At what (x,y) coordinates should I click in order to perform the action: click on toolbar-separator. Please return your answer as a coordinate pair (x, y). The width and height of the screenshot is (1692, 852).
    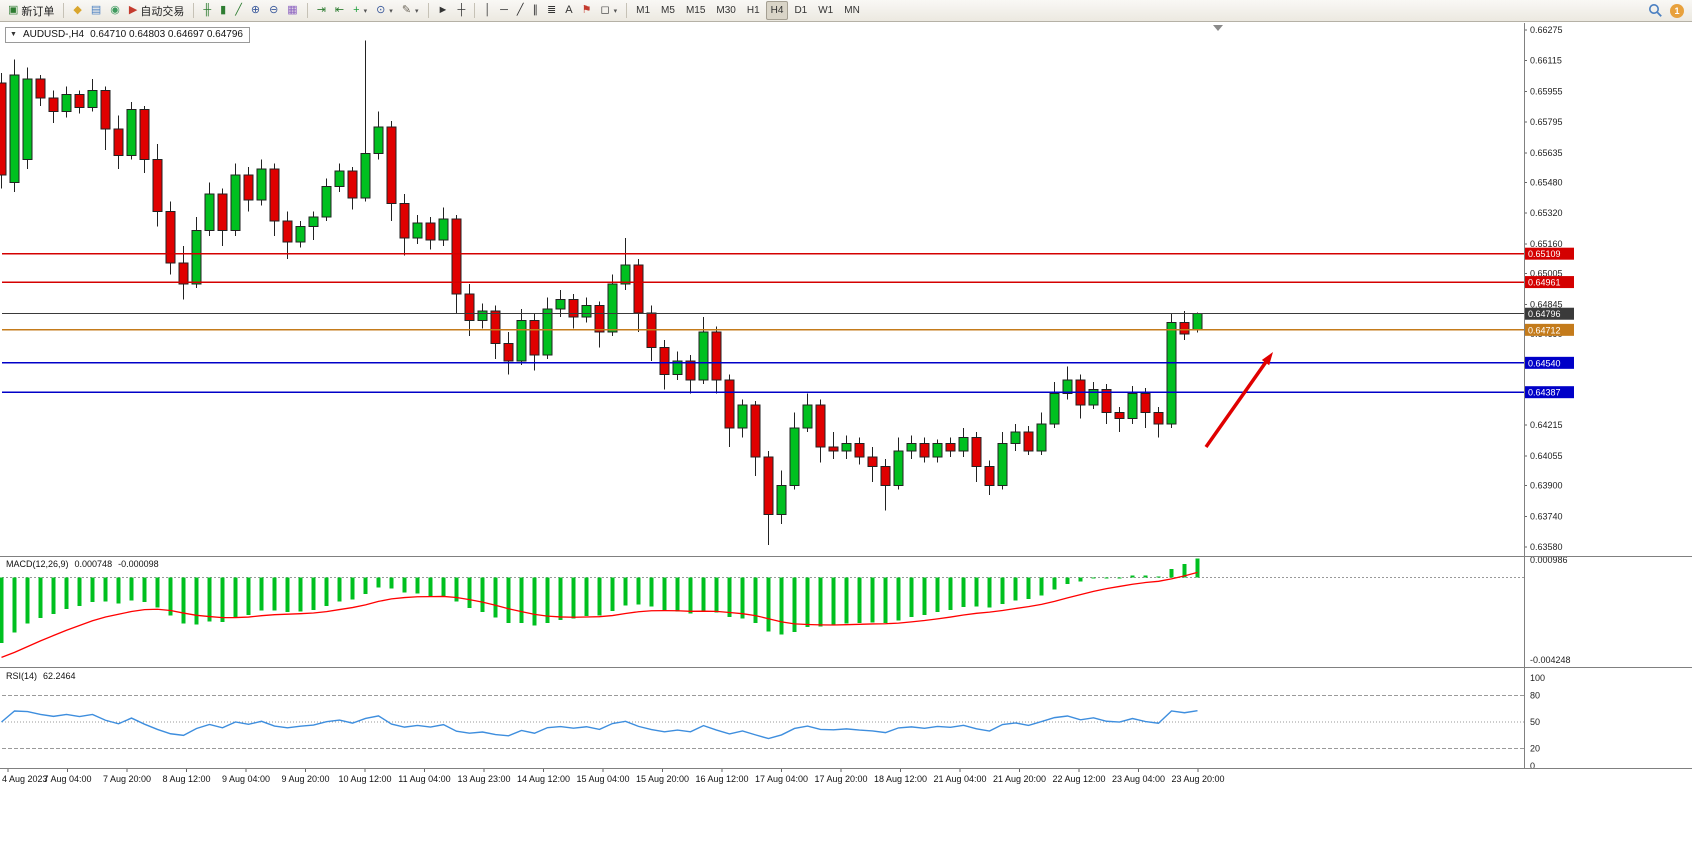
    Looking at the image, I should click on (627, 10).